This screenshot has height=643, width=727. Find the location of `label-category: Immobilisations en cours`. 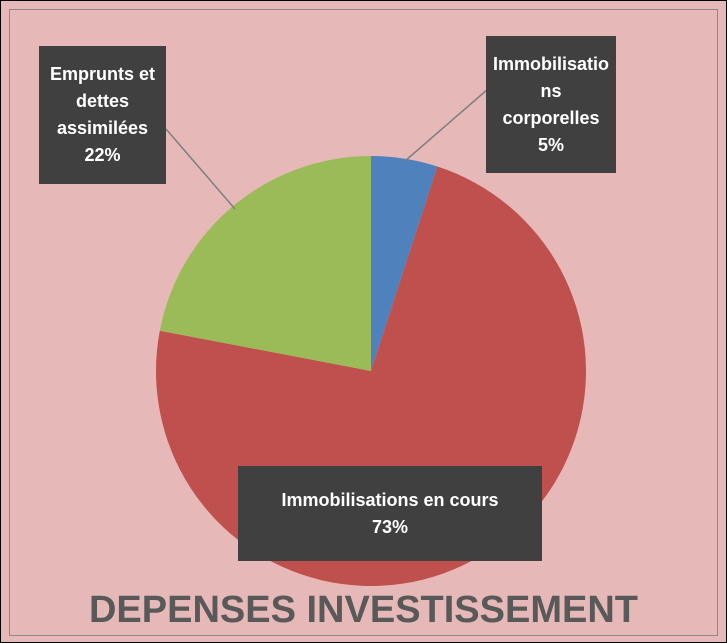

label-category: Immobilisations en cours is located at coordinates (390, 499).